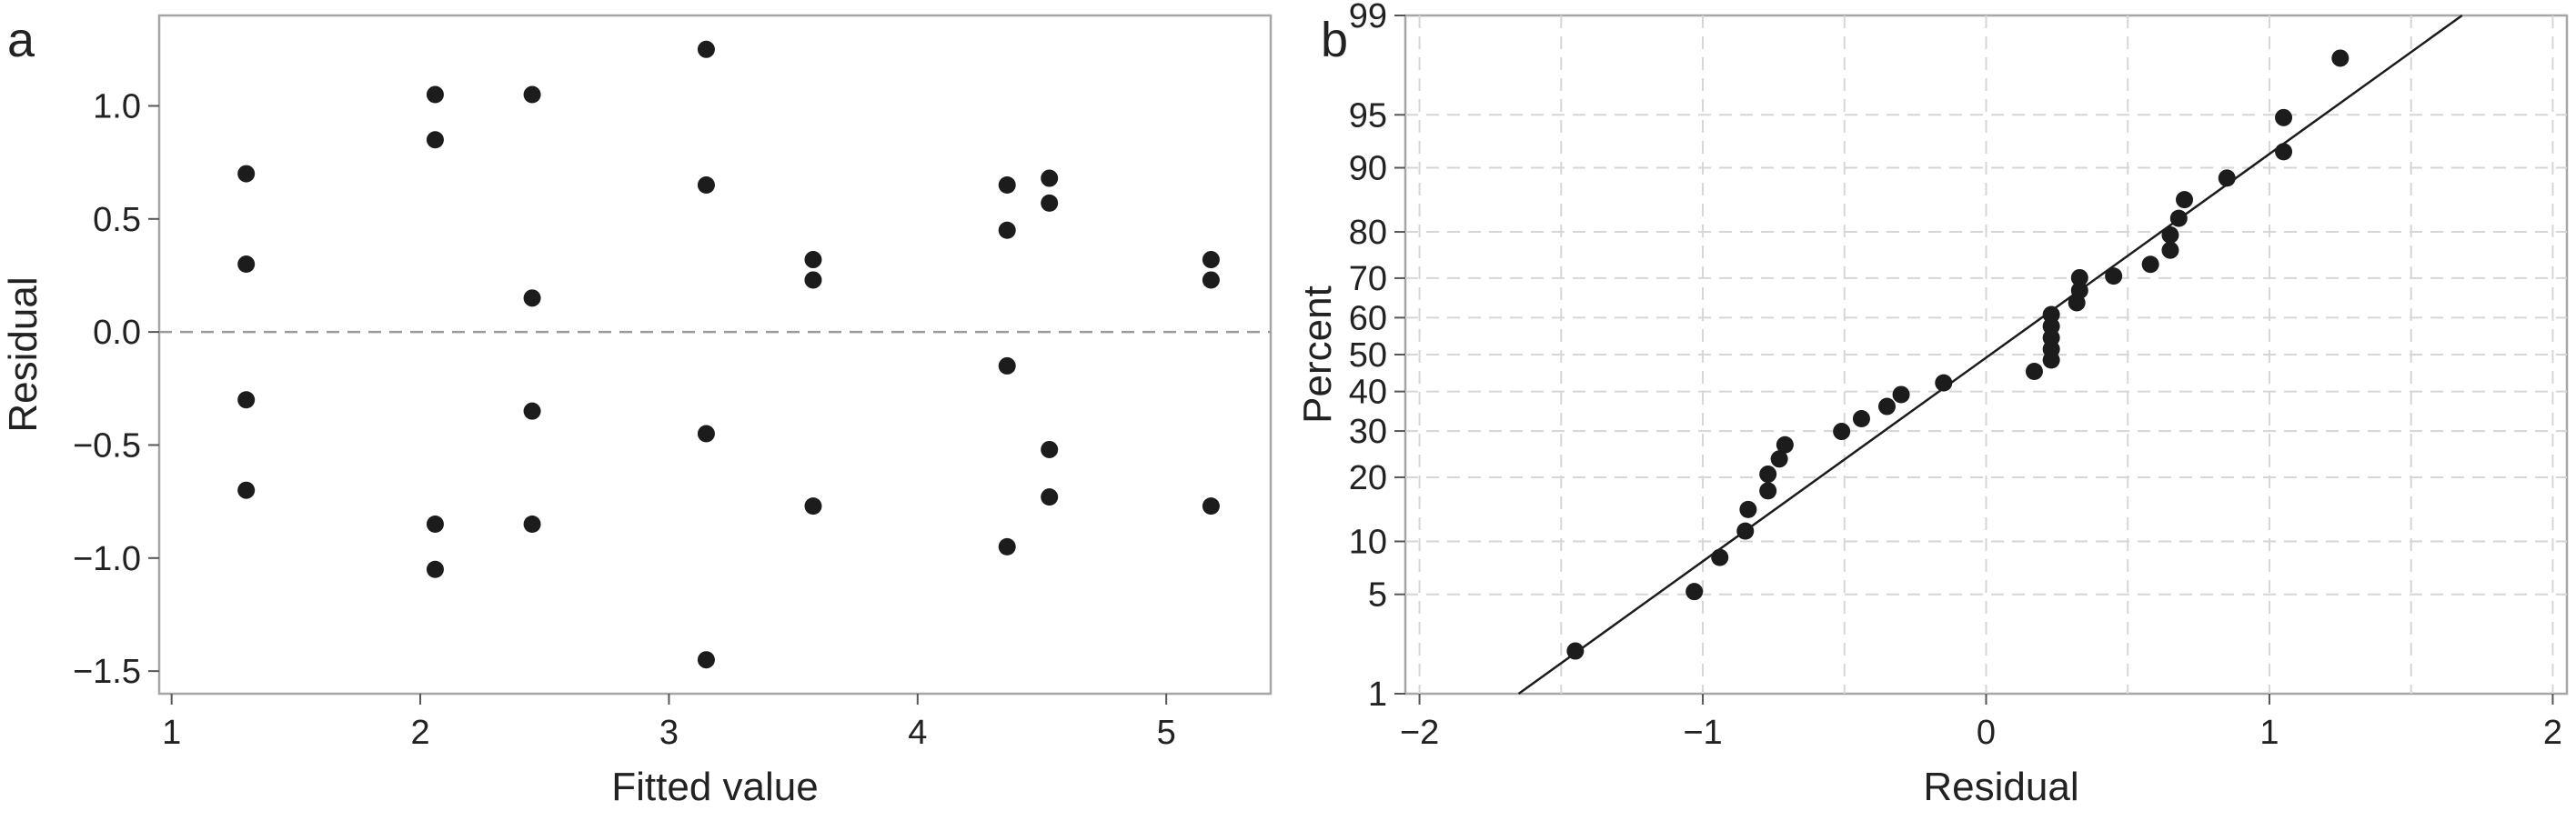 The width and height of the screenshot is (2576, 821). Describe the element at coordinates (1334, 40) in the screenshot. I see `panel-b-letter: b` at that location.